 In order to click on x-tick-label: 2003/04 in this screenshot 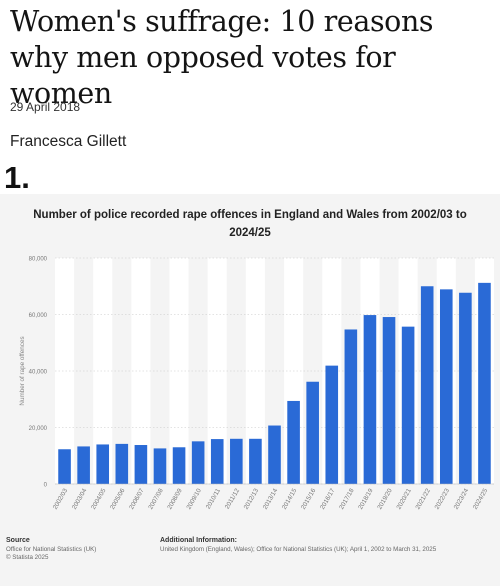, I will do `click(80, 499)`.